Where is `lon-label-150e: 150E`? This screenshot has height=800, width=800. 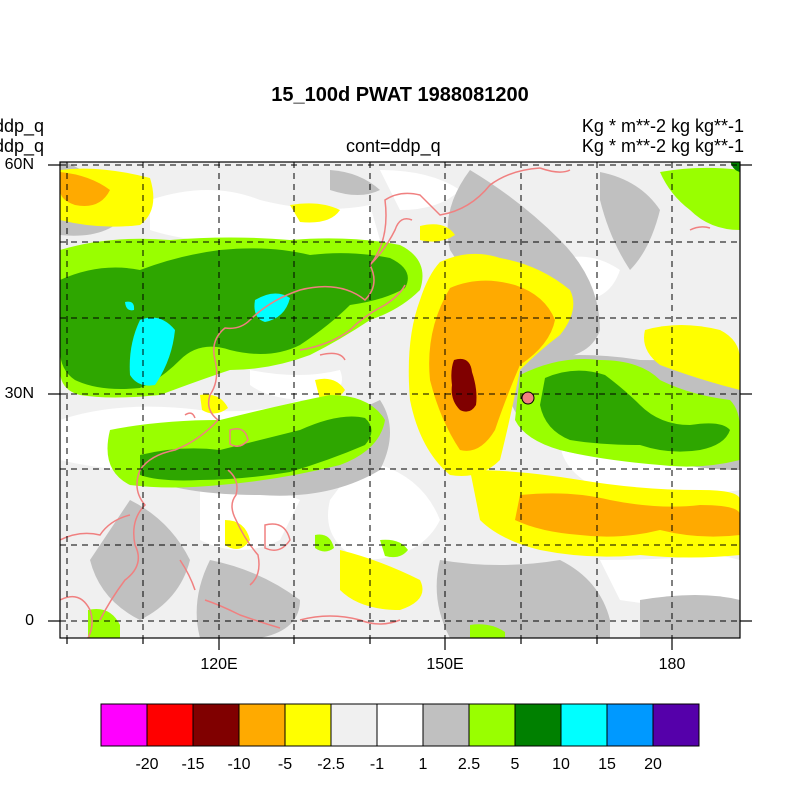 lon-label-150e: 150E is located at coordinates (445, 664).